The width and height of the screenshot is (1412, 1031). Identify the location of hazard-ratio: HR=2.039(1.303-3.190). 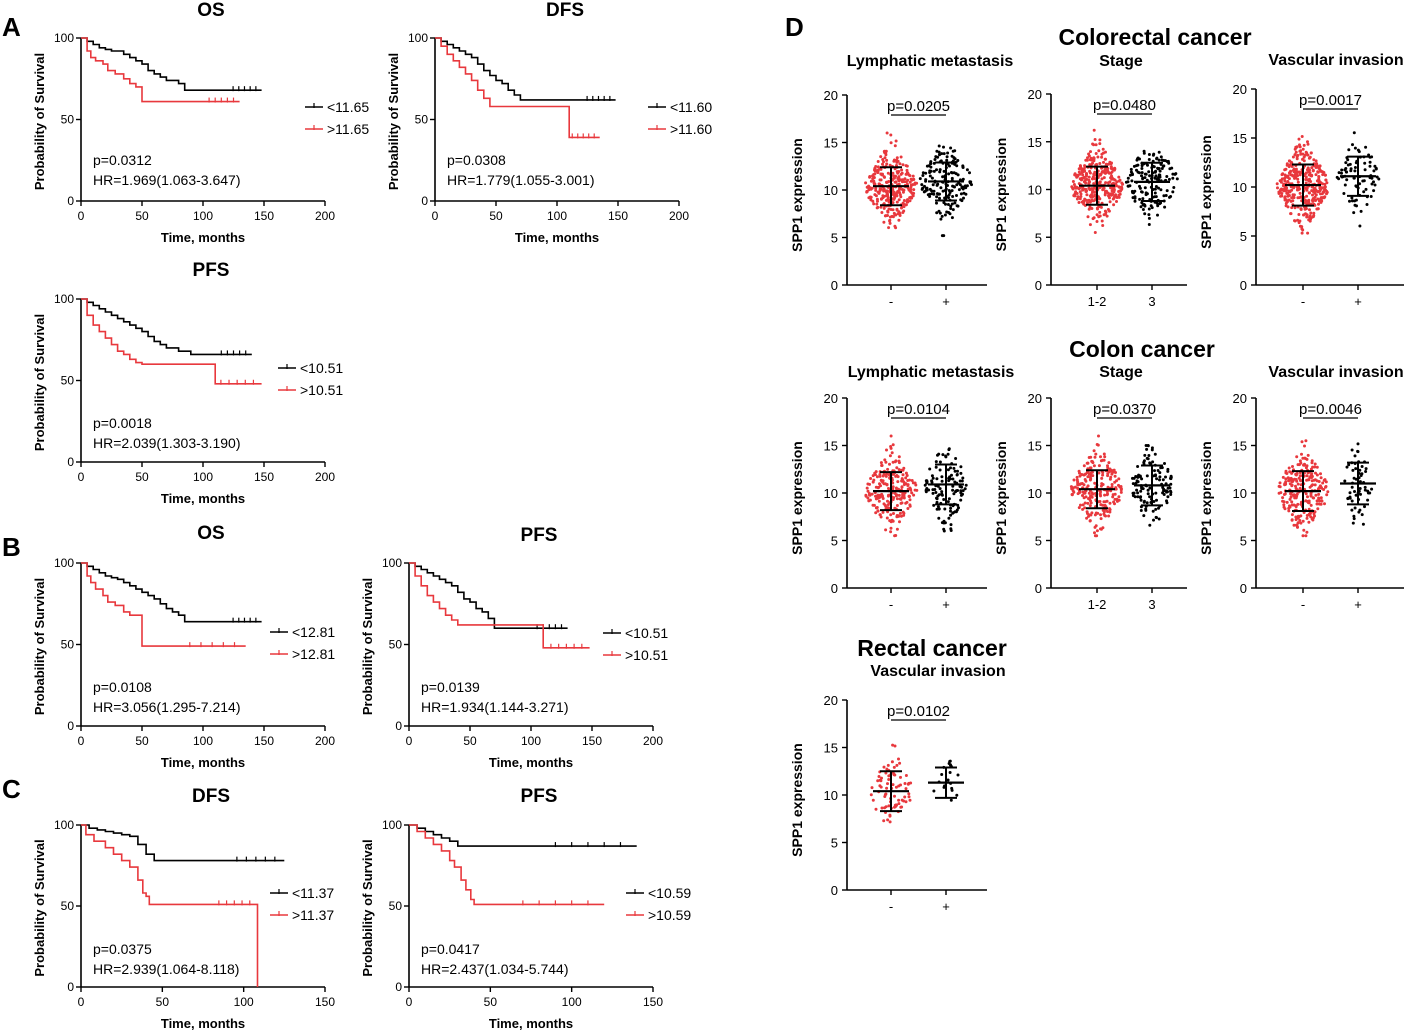
(167, 443).